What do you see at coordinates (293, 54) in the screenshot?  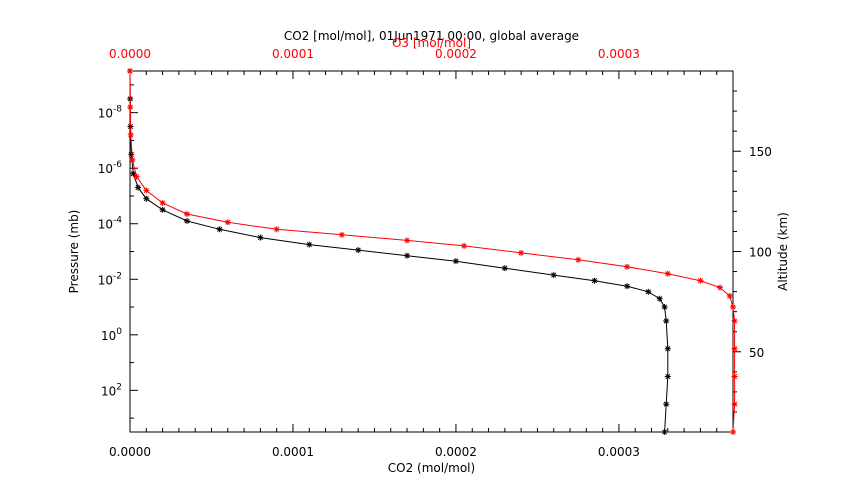 I see `x2-tick-label-1: 0.0001` at bounding box center [293, 54].